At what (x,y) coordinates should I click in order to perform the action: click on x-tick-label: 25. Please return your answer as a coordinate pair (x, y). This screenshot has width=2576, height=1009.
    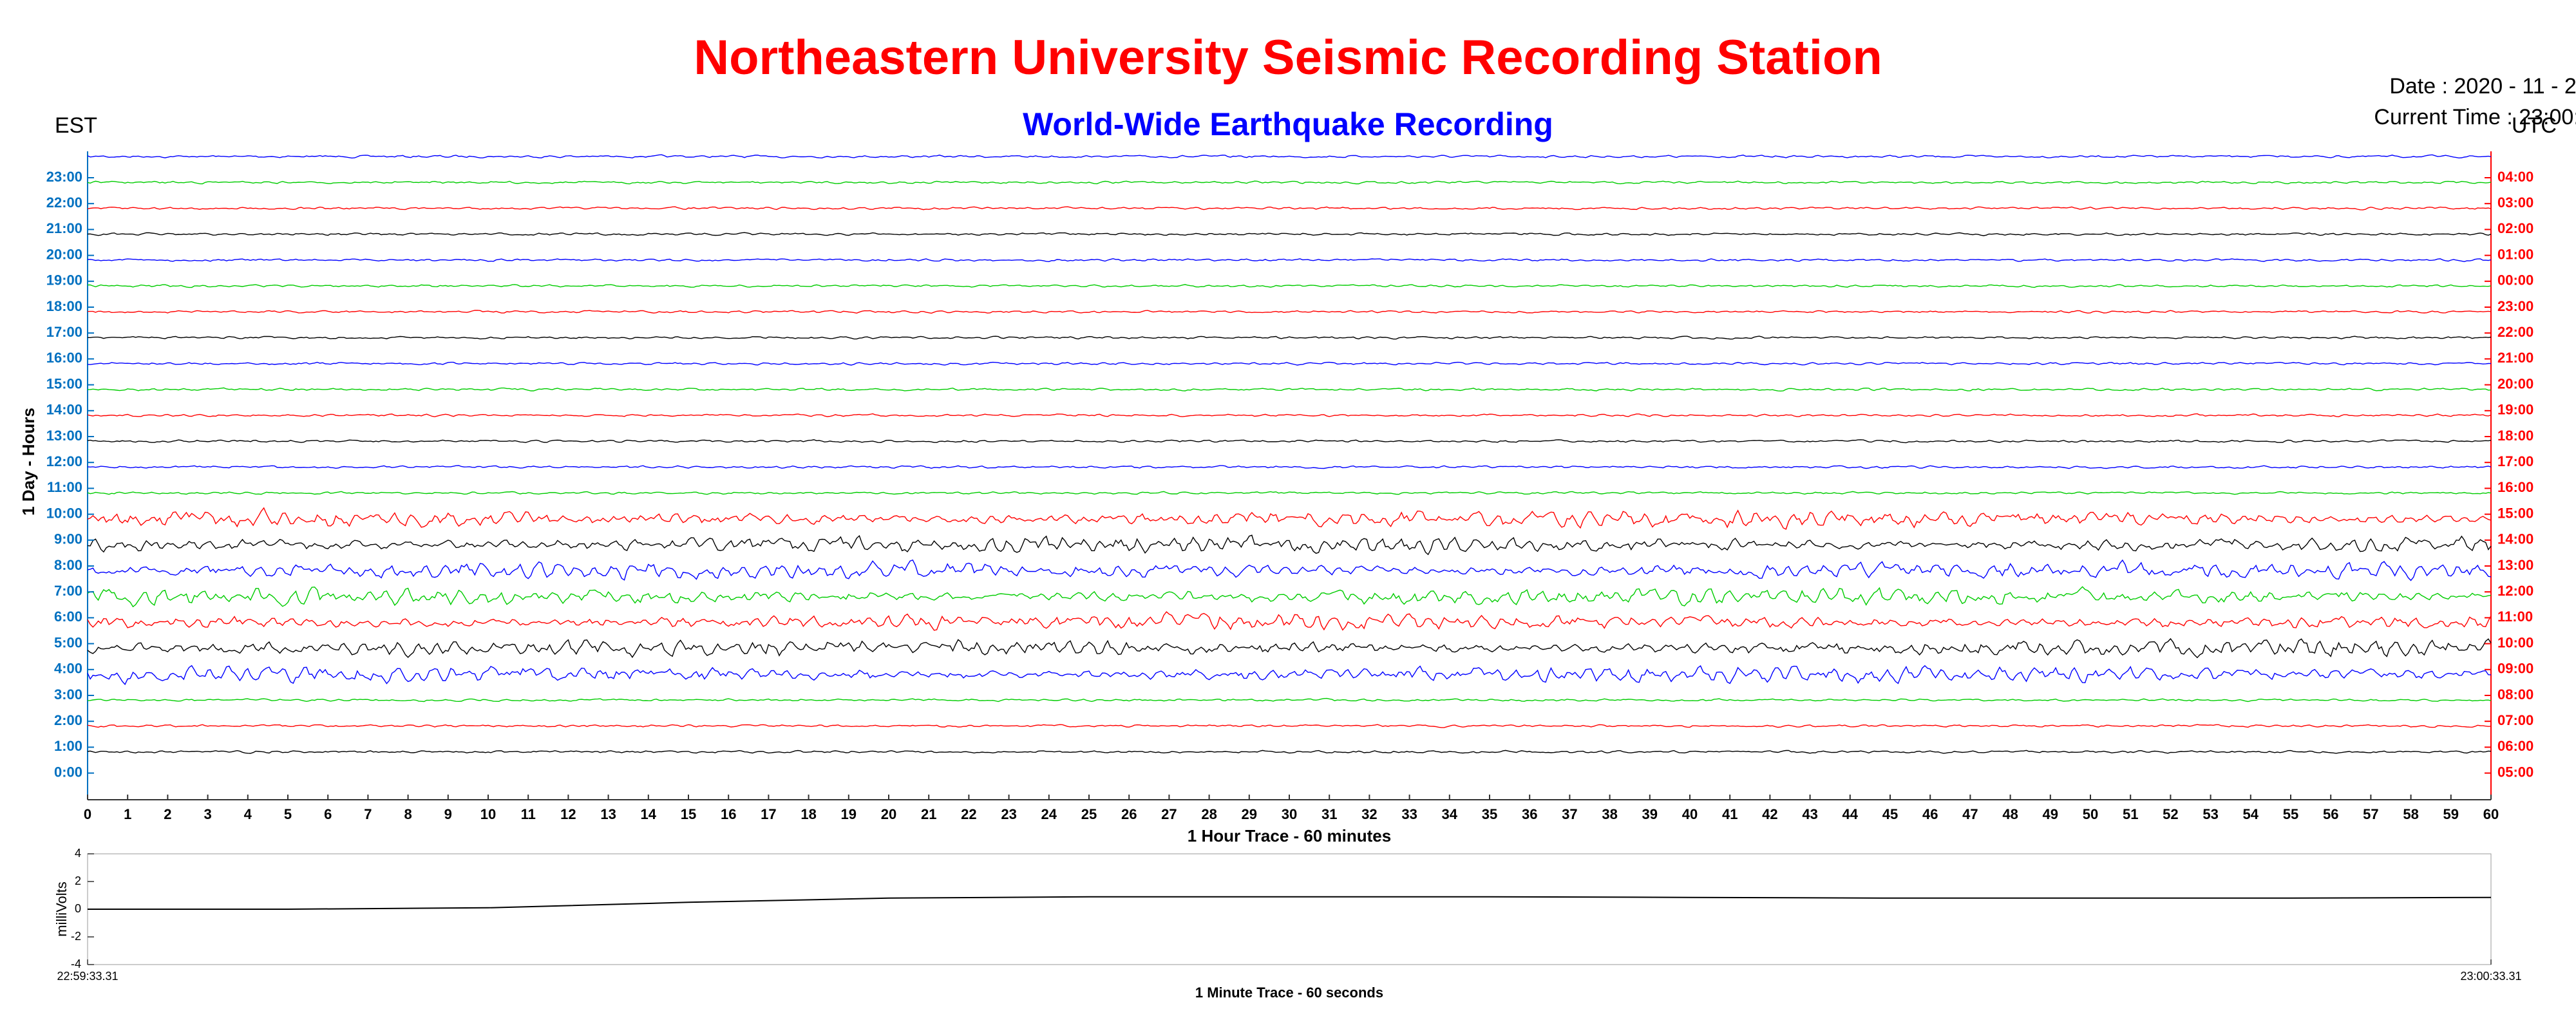
    Looking at the image, I should click on (1089, 814).